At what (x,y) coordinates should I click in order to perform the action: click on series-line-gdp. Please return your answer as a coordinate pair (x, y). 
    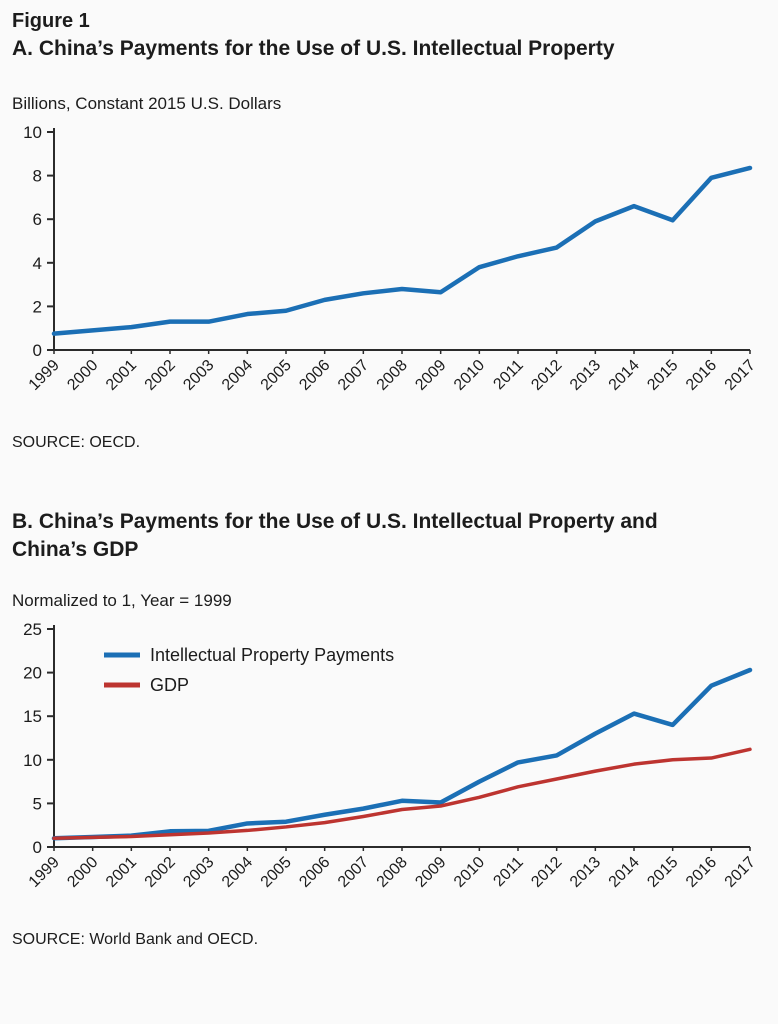
    Looking at the image, I should click on (402, 793).